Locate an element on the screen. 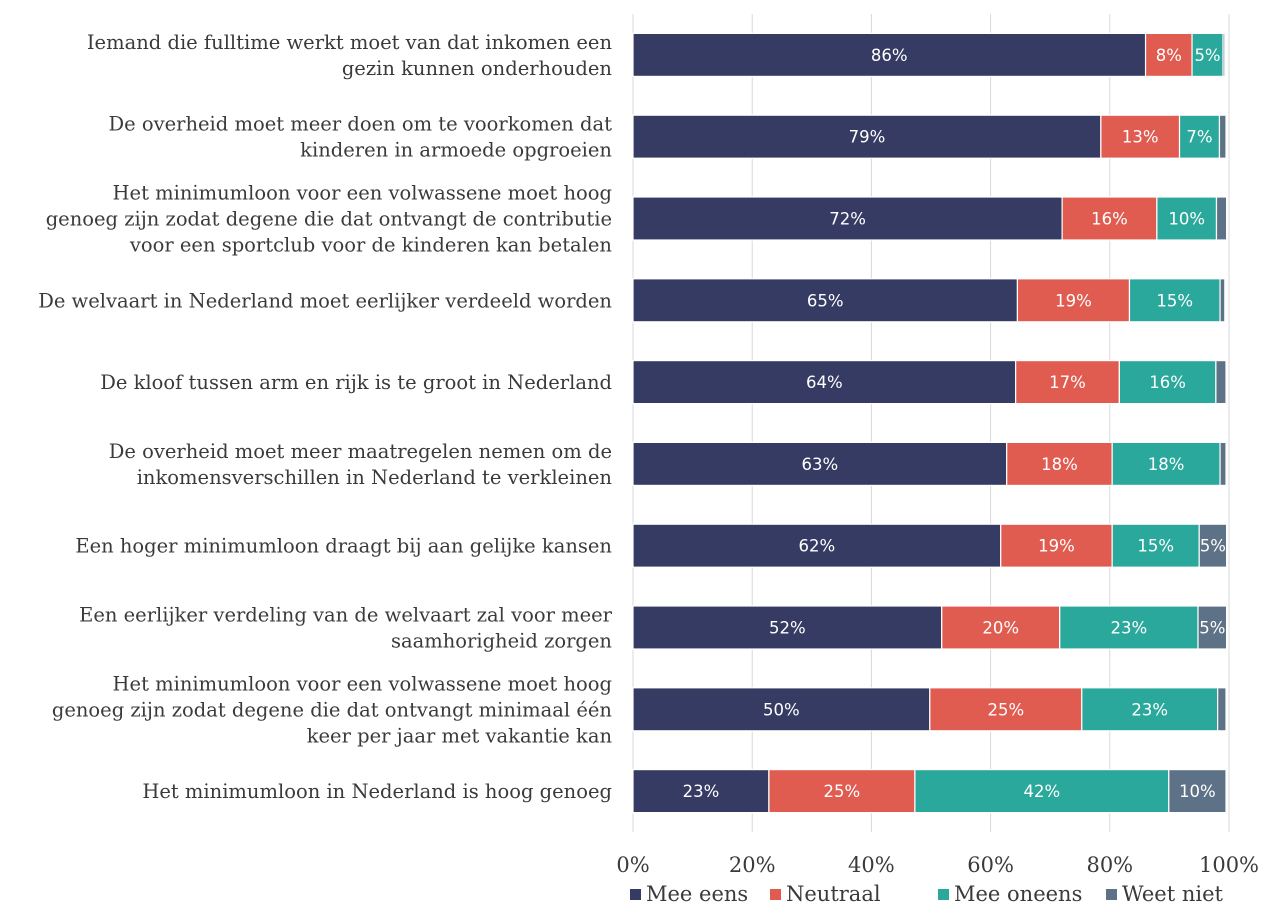 Image resolution: width=1264 pixels, height=907 pixels. x-tick-label: 40% is located at coordinates (871, 865).